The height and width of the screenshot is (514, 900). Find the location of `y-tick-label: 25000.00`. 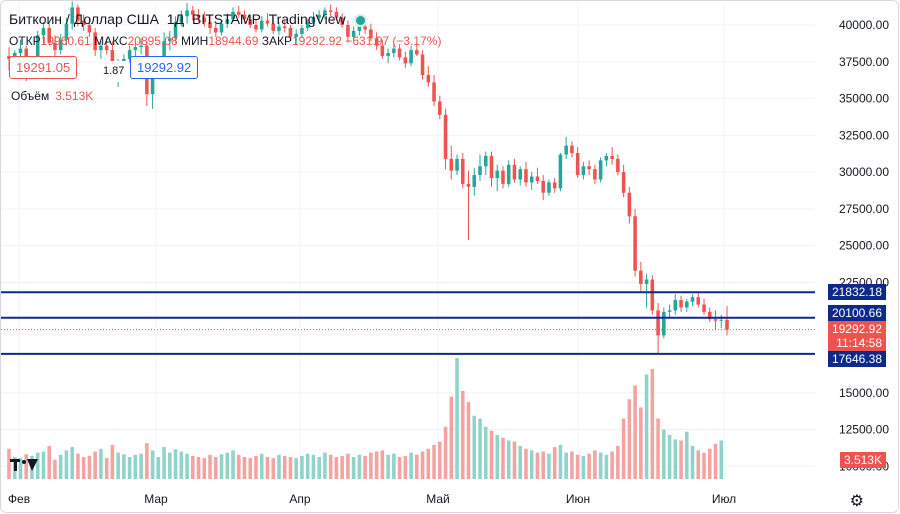

y-tick-label: 25000.00 is located at coordinates (864, 246).